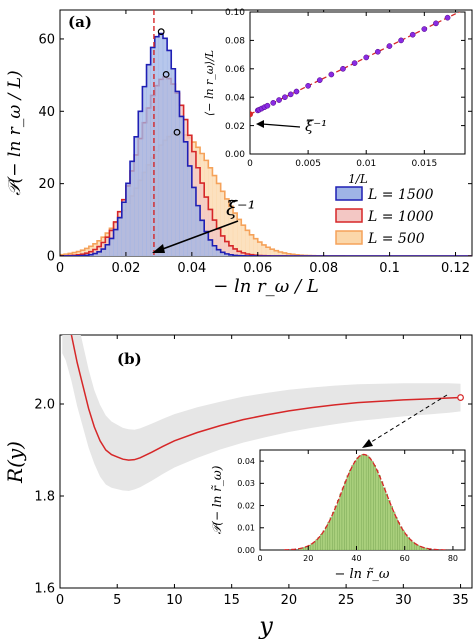 This screenshot has height=639, width=474. I want to click on inset-b-axes: 0 20 40 60 80 0.00 0.01 0.02 0.03 0.04, so click(351, 506).